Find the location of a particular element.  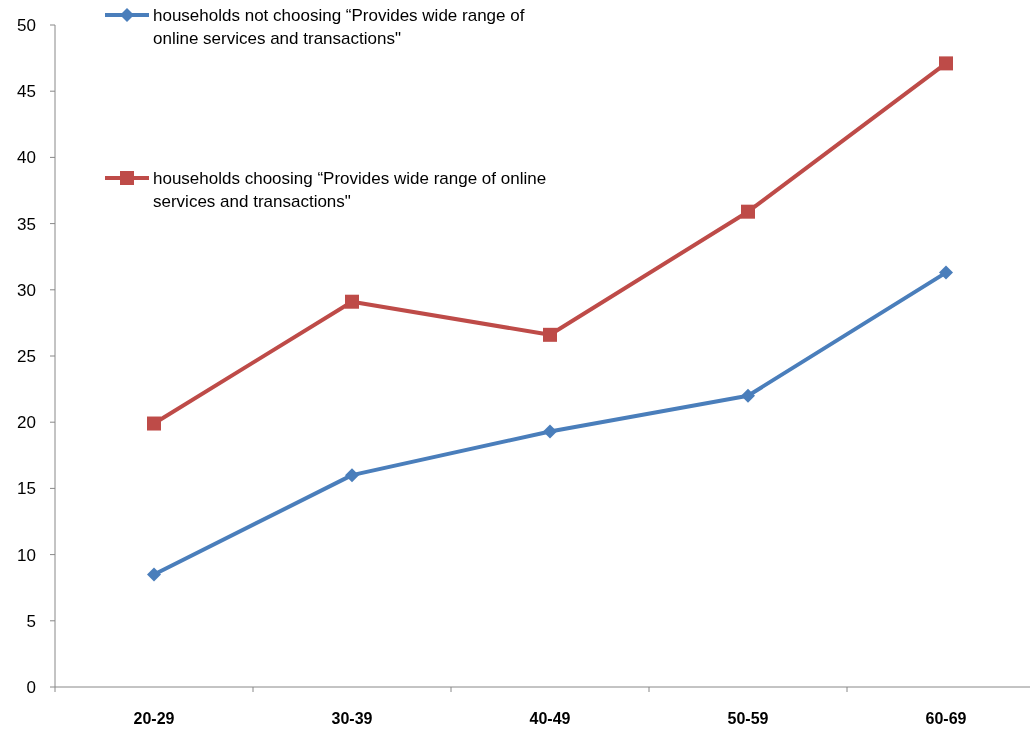

y-tick-label: 15 is located at coordinates (26, 489).